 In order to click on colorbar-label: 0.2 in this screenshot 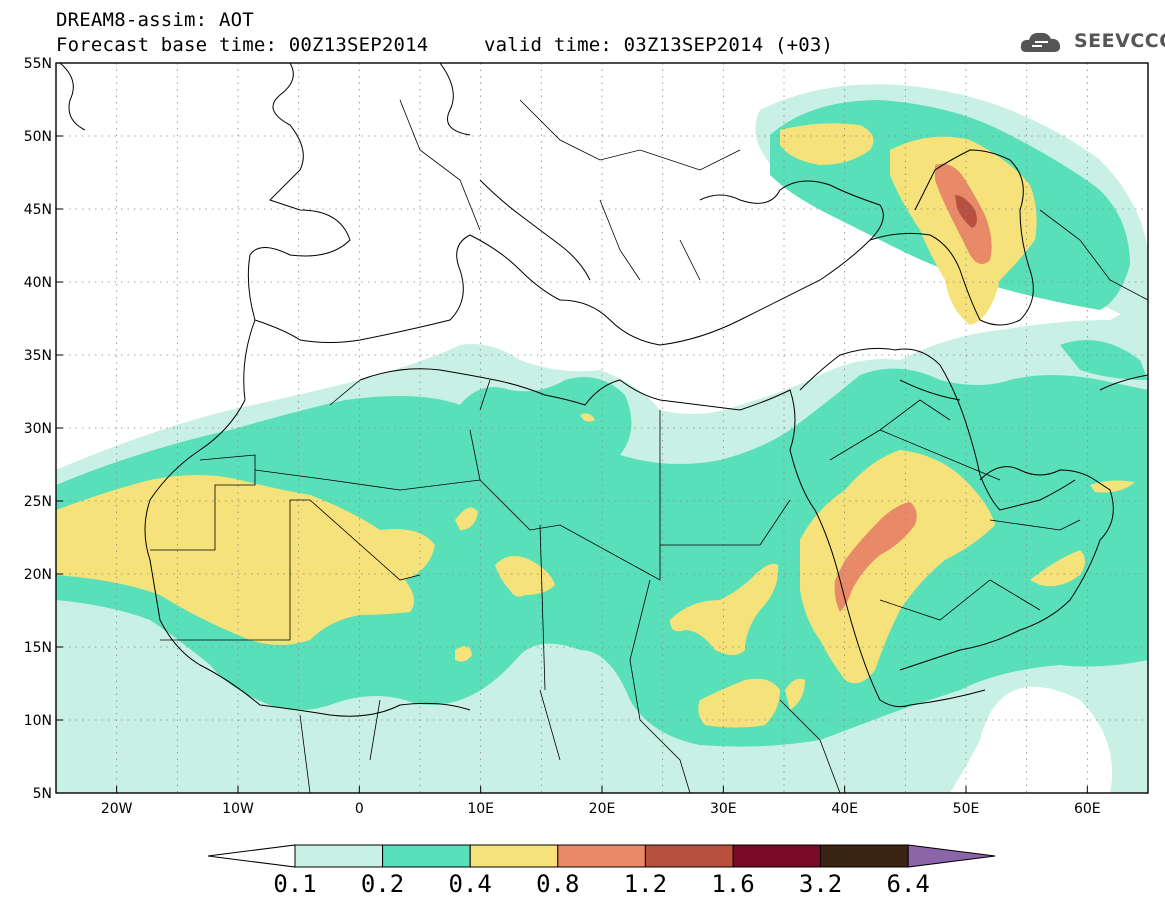, I will do `click(382, 884)`.